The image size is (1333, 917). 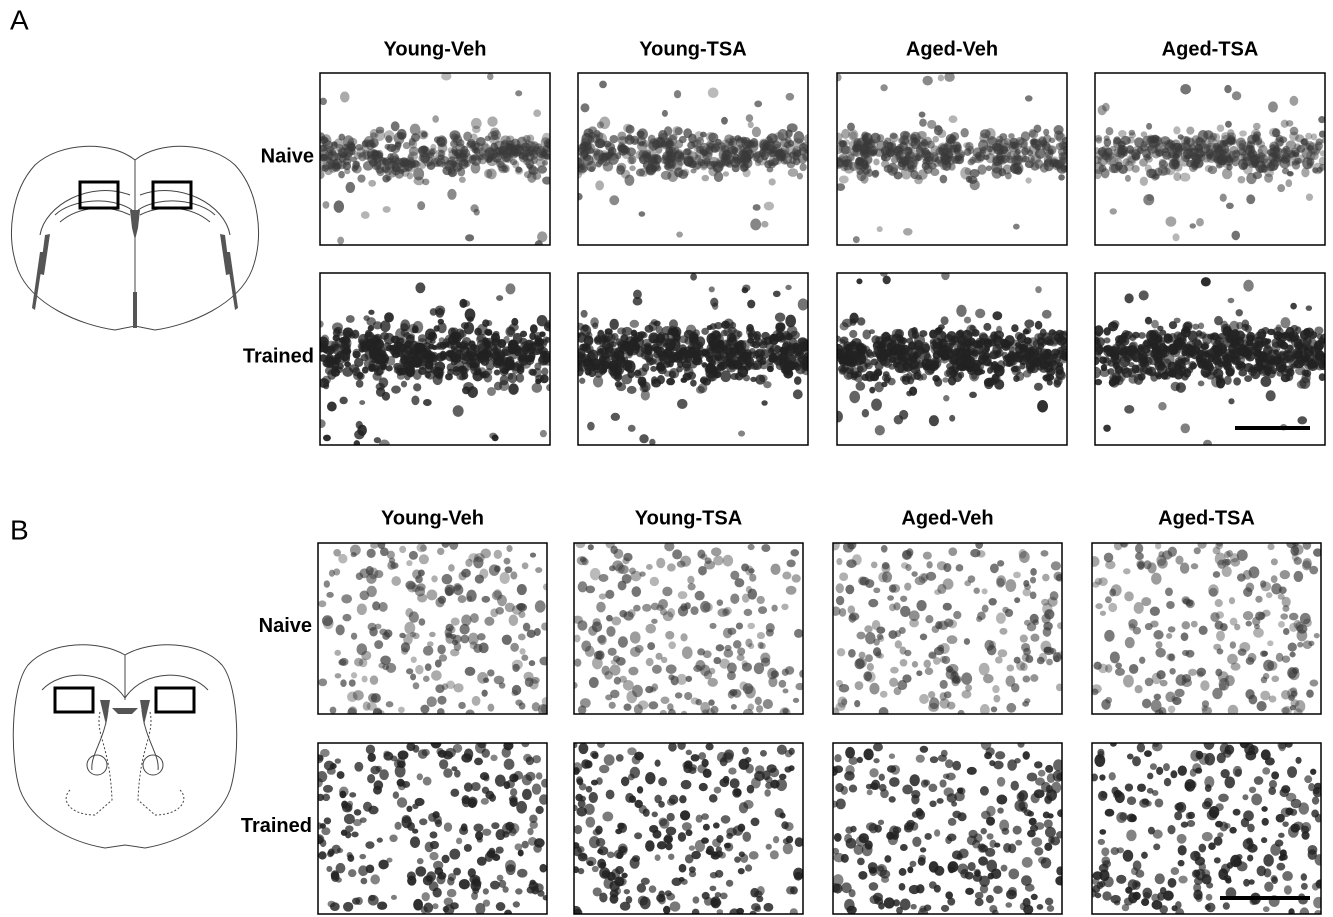 What do you see at coordinates (435, 361) in the screenshot?
I see `micrograph` at bounding box center [435, 361].